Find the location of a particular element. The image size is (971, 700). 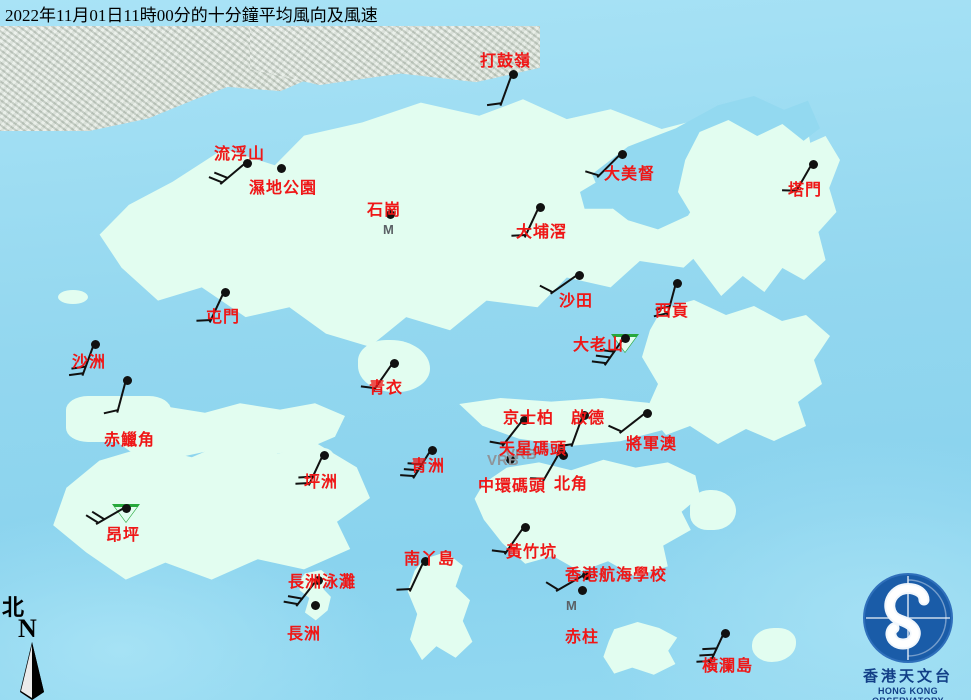

north-arrow-icon is located at coordinates (32, 671).